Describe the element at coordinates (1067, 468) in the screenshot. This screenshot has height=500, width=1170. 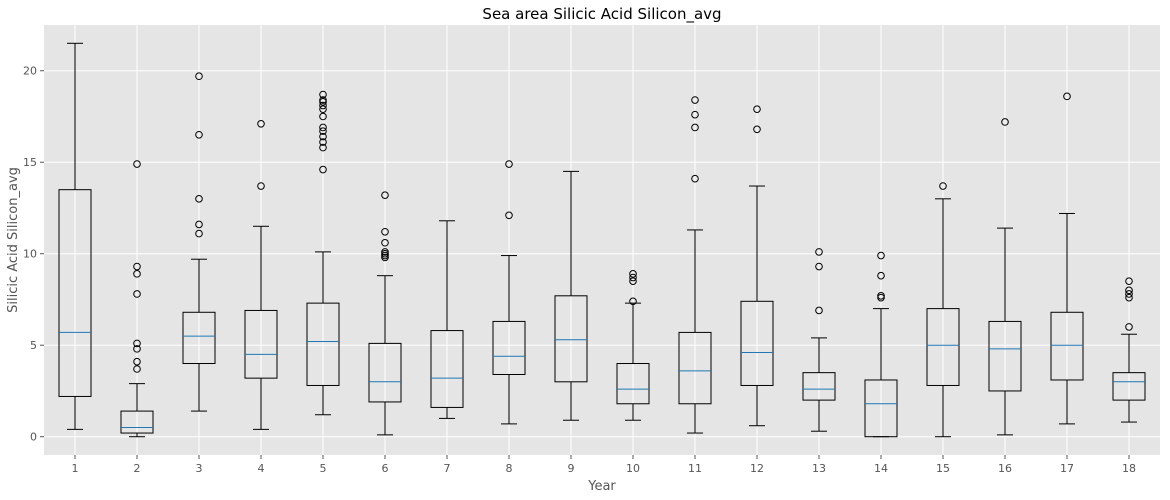
I see `x-tick-label: 17` at that location.